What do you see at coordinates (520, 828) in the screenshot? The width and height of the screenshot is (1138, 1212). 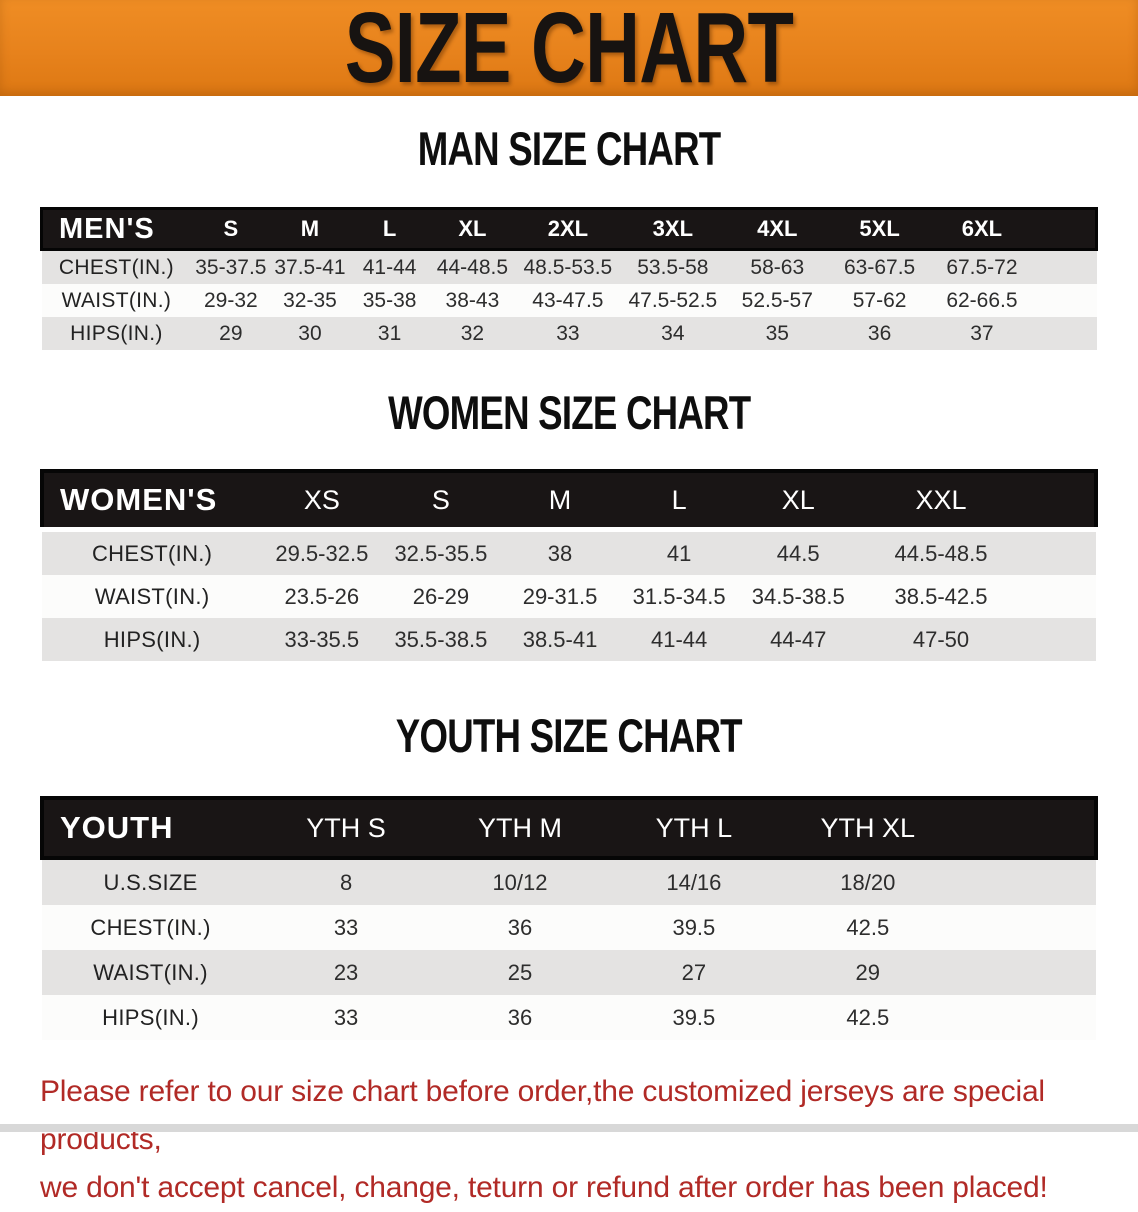 I see `size-header-cell: YTH M` at bounding box center [520, 828].